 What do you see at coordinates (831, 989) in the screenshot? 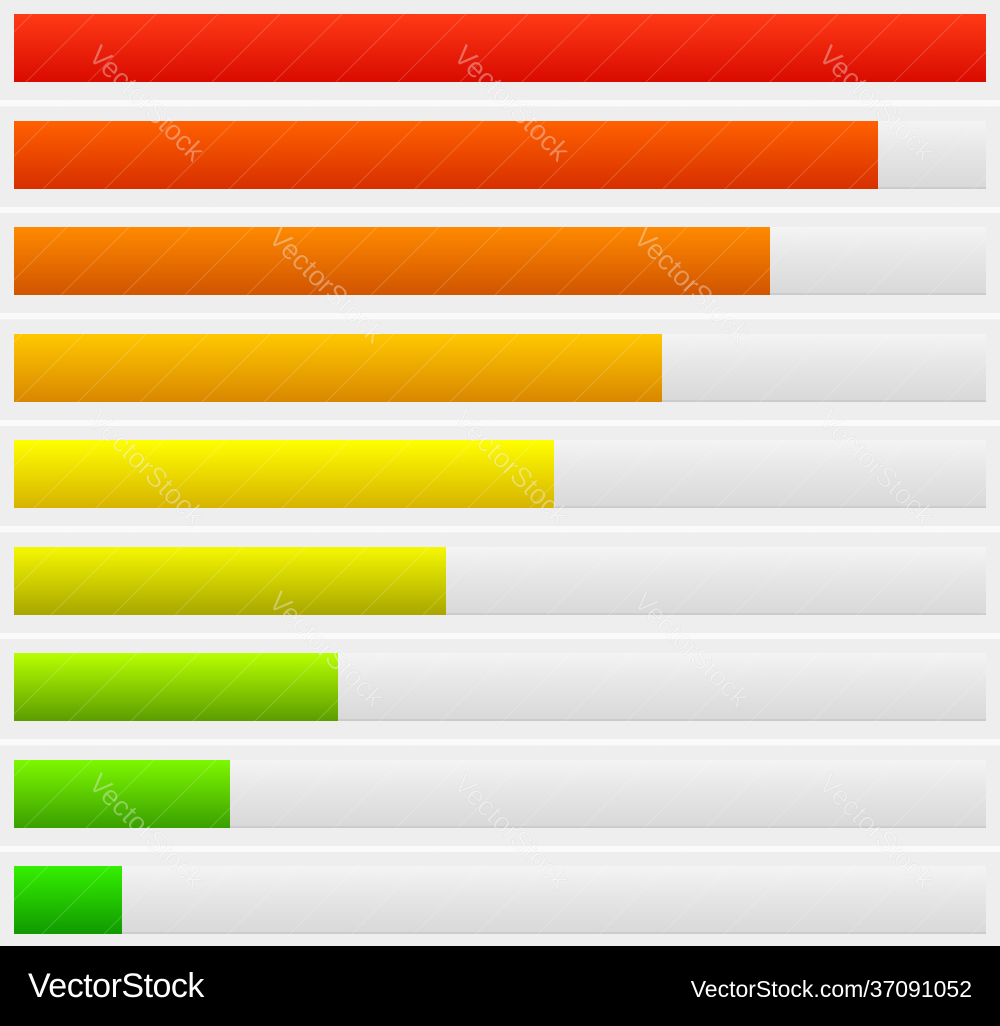
I see `footer-image-id: VectorStock.com/37091052` at bounding box center [831, 989].